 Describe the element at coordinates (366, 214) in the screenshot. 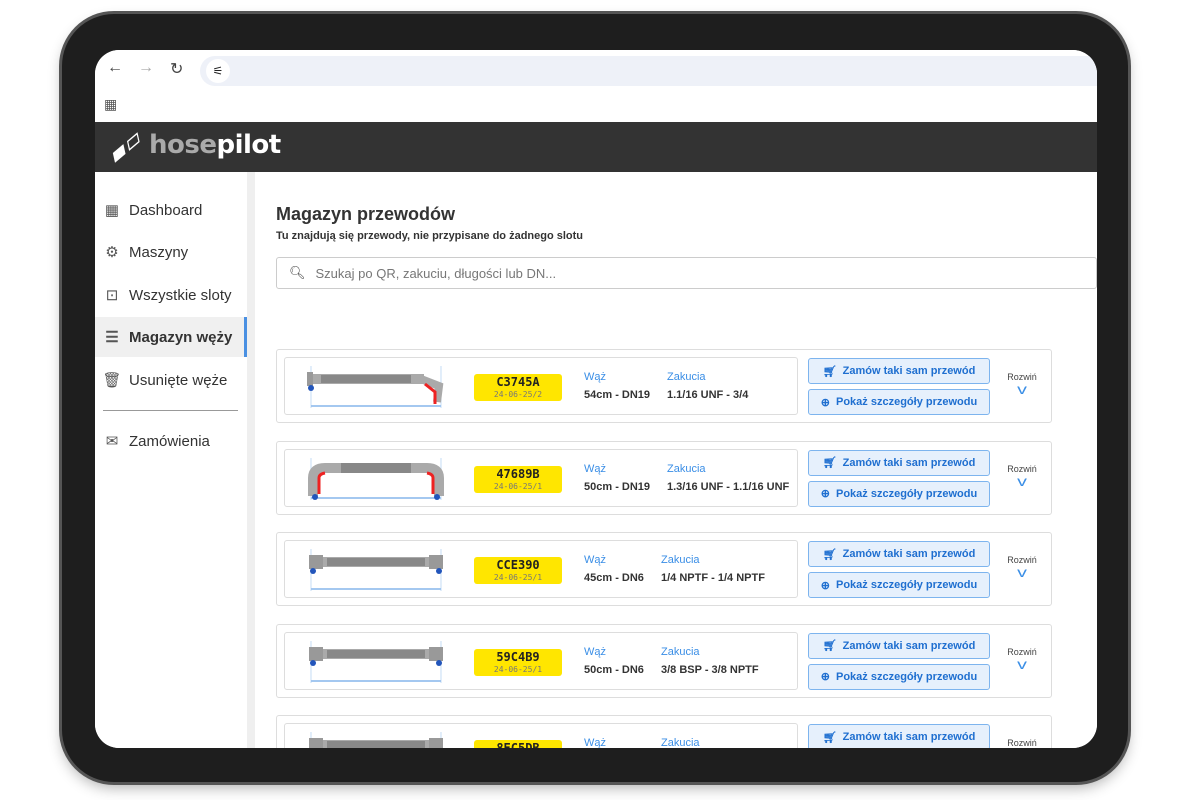

I see `page-title: Magazyn przewodów` at that location.